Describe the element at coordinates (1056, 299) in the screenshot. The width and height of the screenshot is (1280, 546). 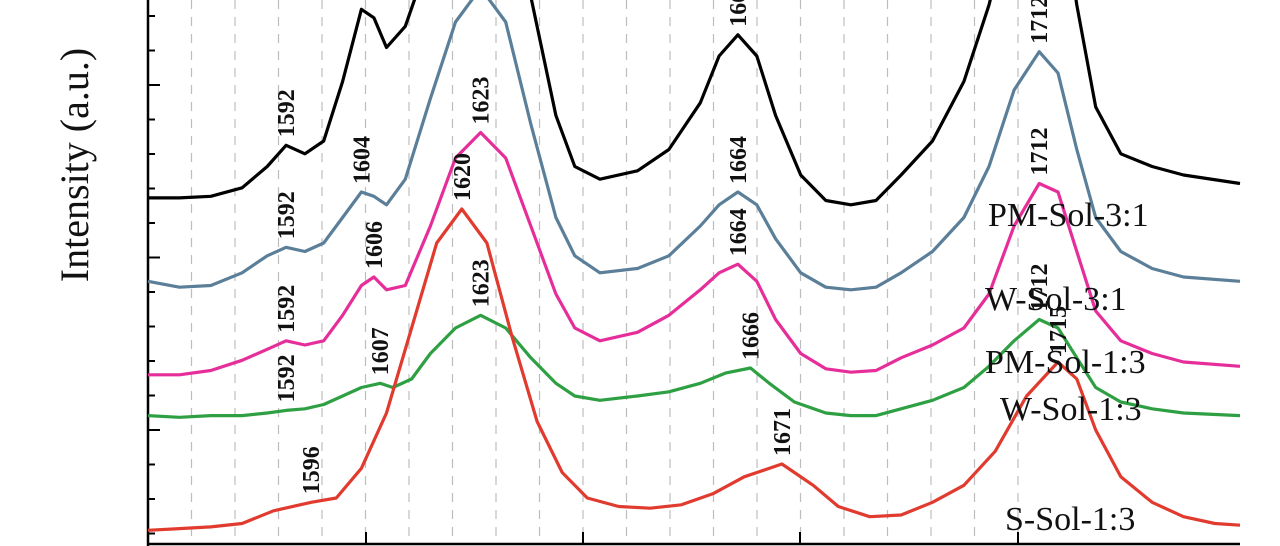
I see `series-label-w-sol-3-1: W-Sol-3:1` at that location.